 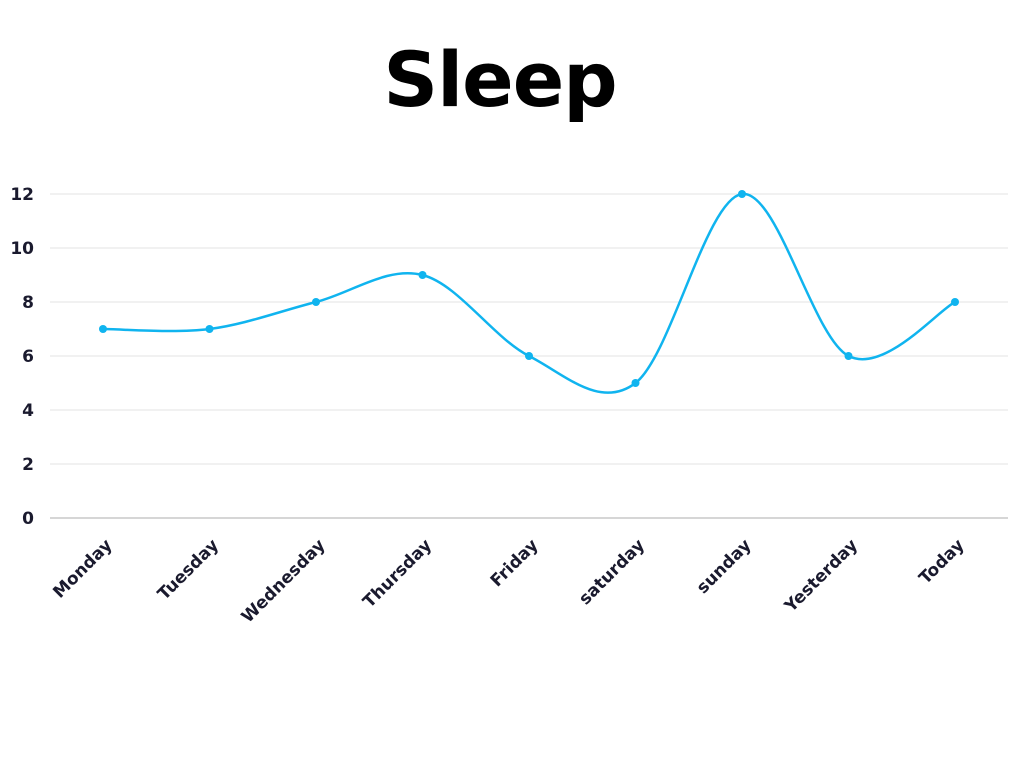 I want to click on data-point-monday, so click(x=103, y=329).